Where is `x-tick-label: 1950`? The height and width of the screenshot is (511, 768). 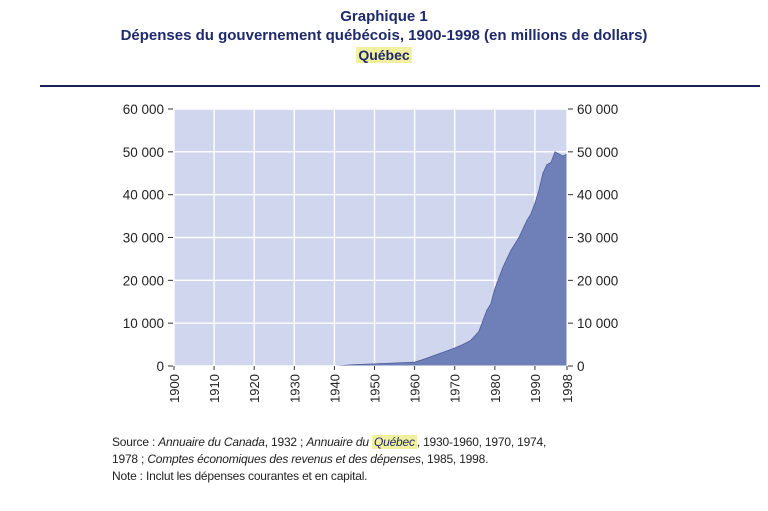
x-tick-label: 1950 is located at coordinates (375, 388).